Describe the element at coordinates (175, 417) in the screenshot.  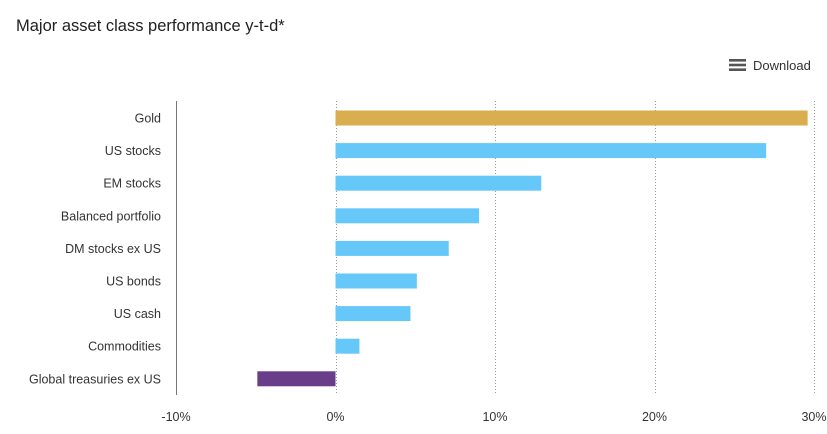
I see `x-tick-label: -10%` at that location.